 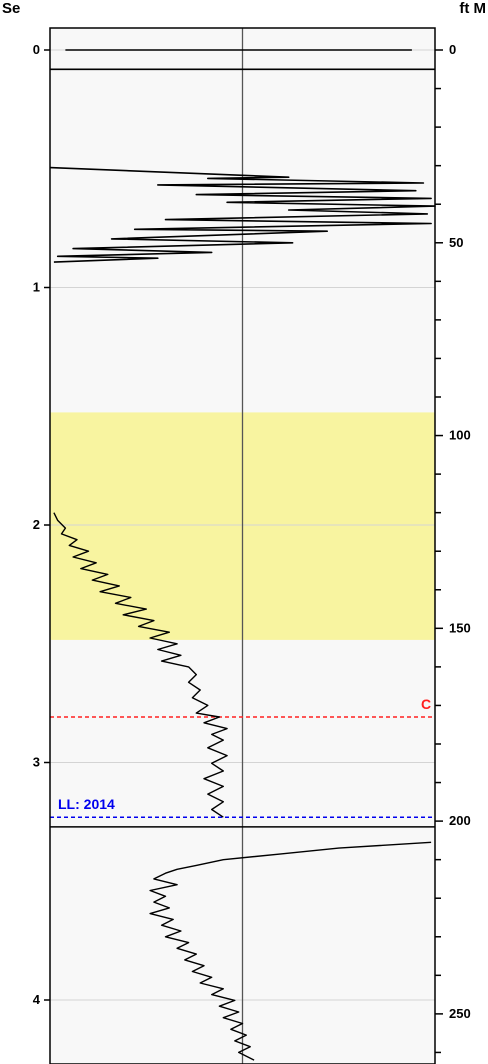 What do you see at coordinates (36, 524) in the screenshot?
I see `left-tick-label: 2` at bounding box center [36, 524].